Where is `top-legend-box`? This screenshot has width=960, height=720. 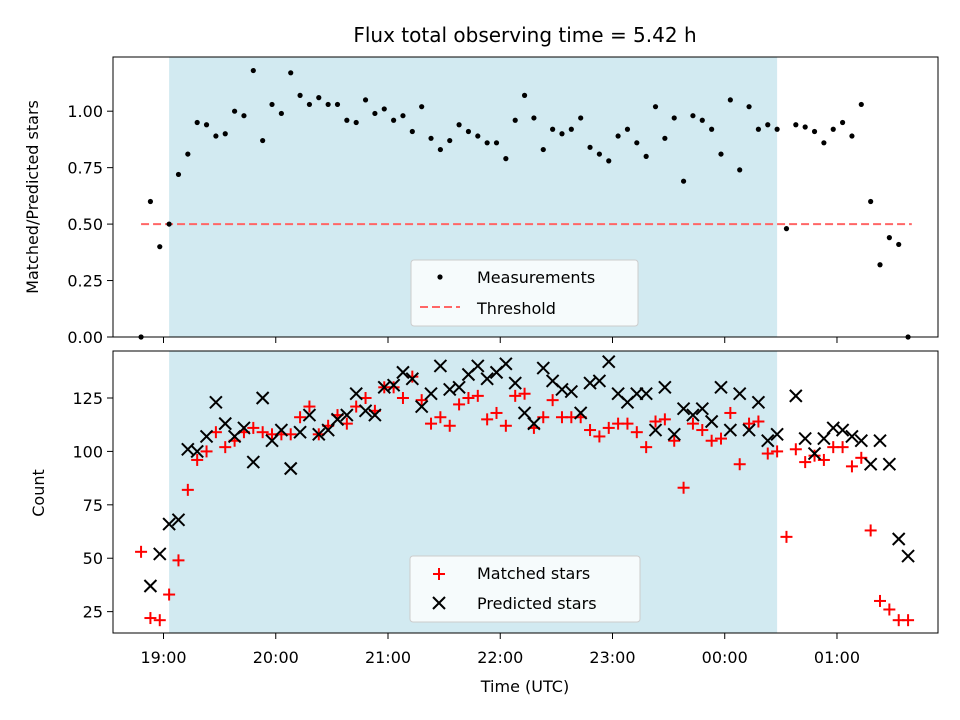 top-legend-box is located at coordinates (524, 293).